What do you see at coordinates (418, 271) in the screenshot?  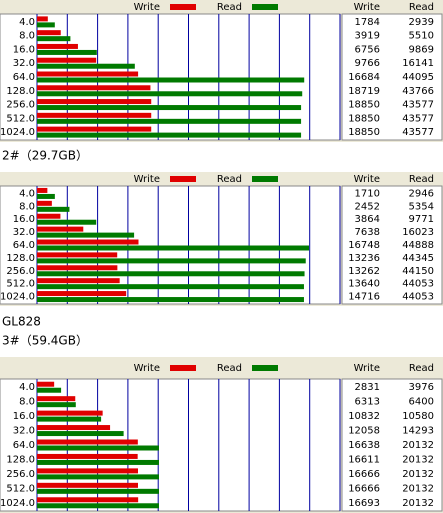 I see `value-label: 44150` at bounding box center [418, 271].